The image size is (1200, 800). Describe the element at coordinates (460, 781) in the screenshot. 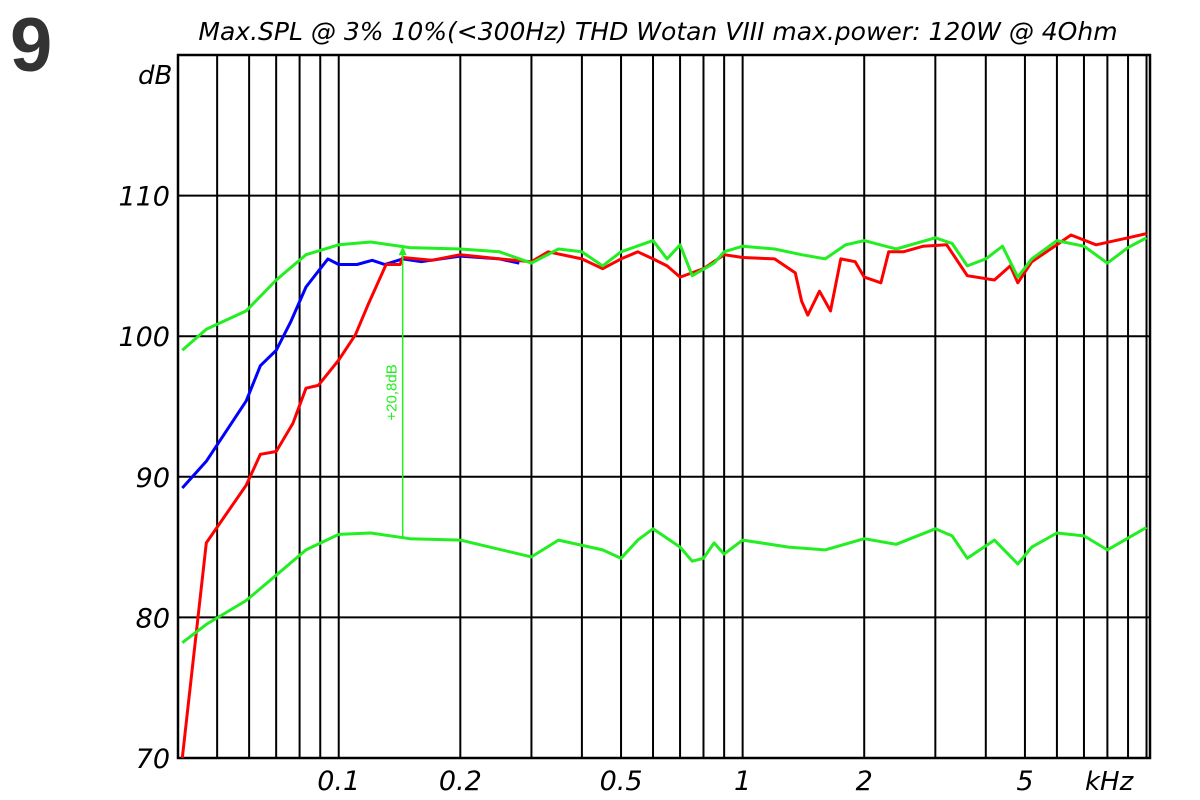

I see `x-tick-label: 0.2` at that location.